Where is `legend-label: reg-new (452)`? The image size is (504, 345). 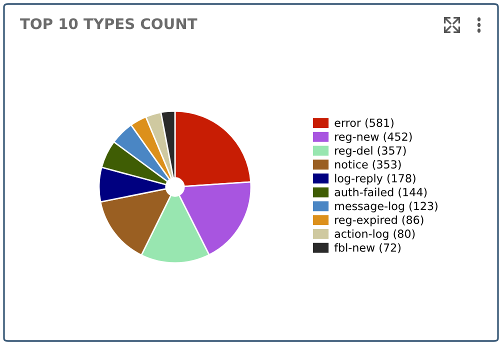
legend-label: reg-new (452) is located at coordinates (373, 138).